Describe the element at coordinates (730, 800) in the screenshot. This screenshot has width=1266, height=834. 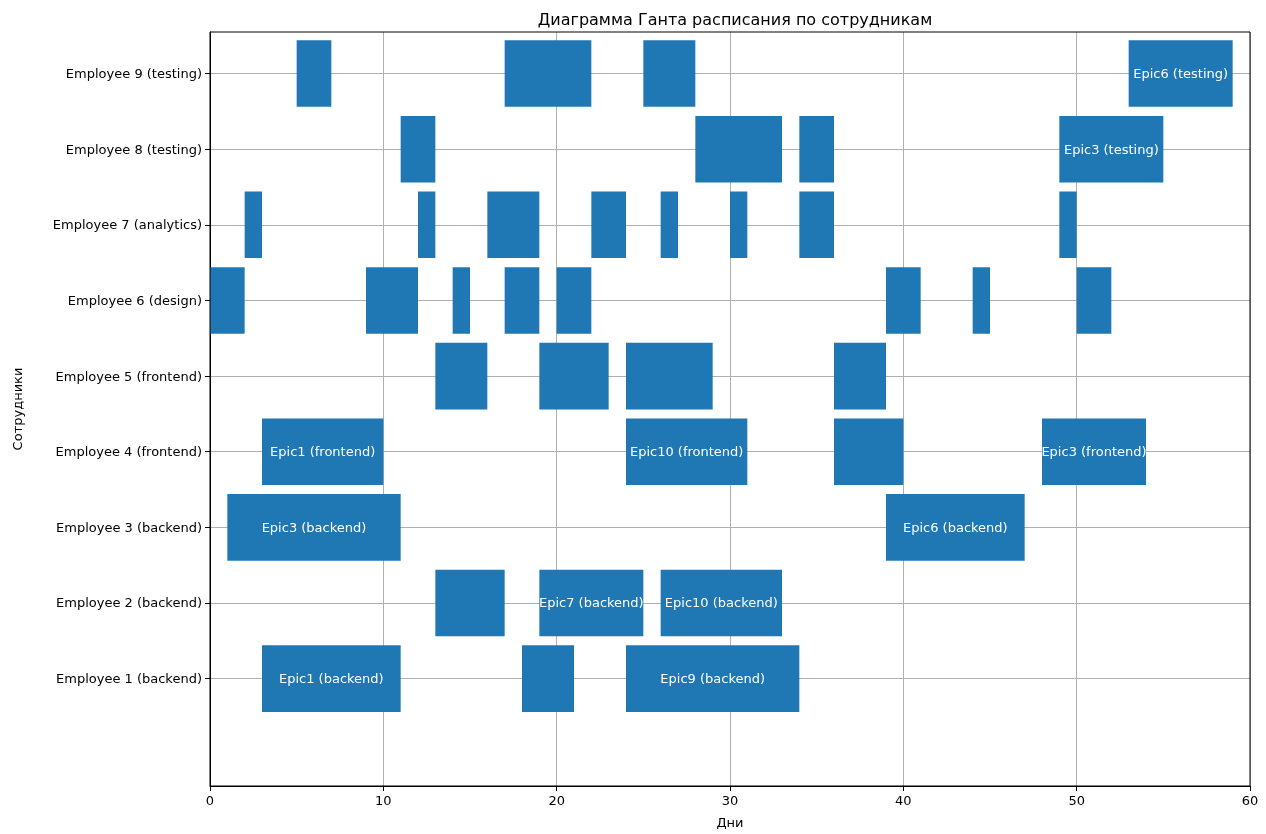
I see `x-tick-label: 30` at that location.